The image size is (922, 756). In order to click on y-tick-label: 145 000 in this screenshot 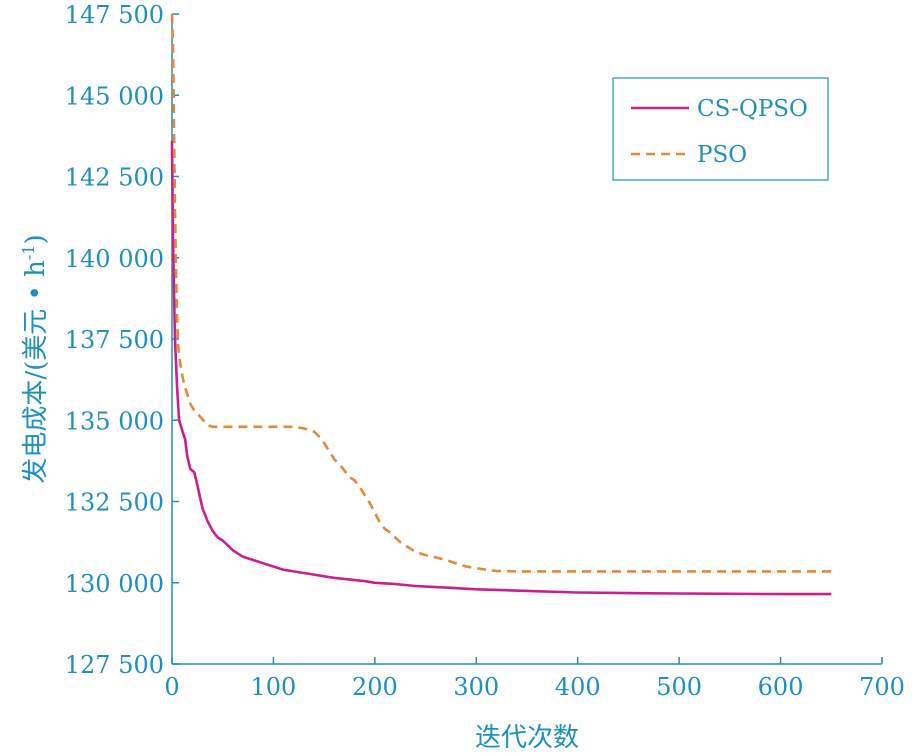, I will do `click(114, 96)`.